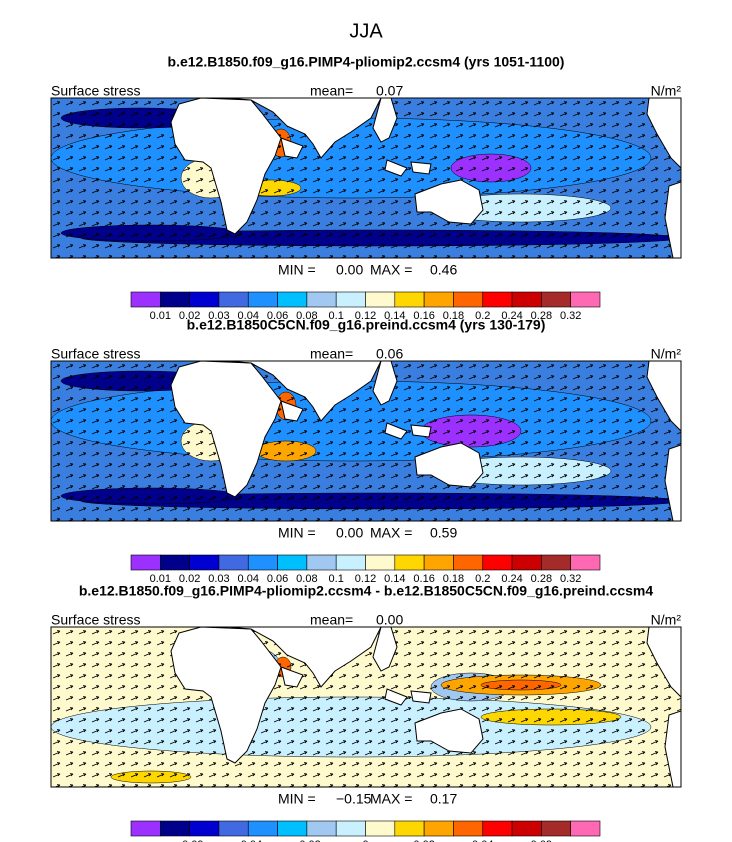 The width and height of the screenshot is (732, 842). Describe the element at coordinates (354, 799) in the screenshot. I see `min-value: −0.15` at that location.